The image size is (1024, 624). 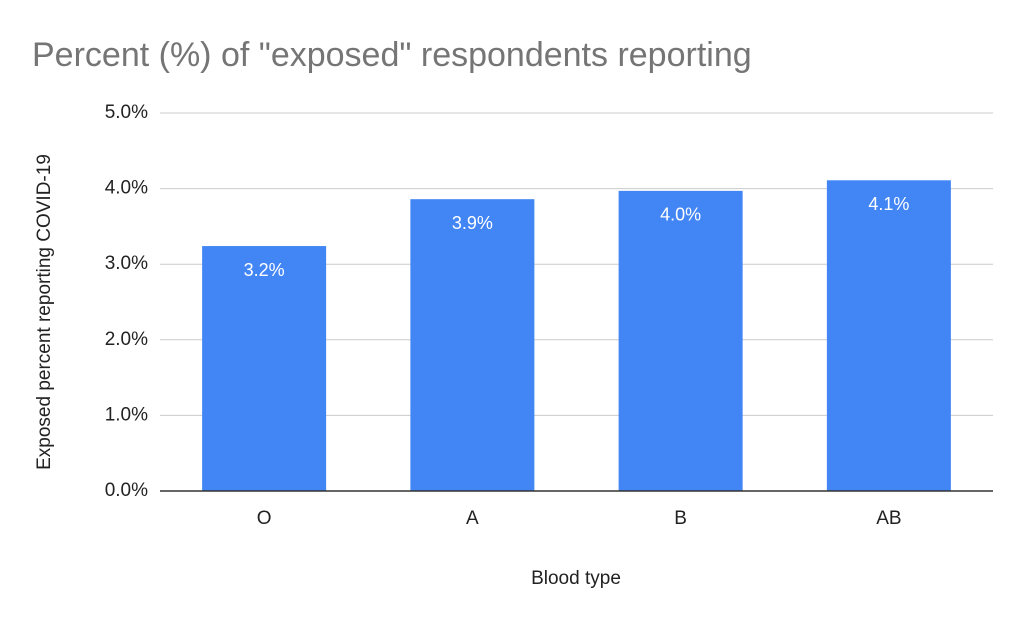 What do you see at coordinates (126, 490) in the screenshot?
I see `y-tick-label: 0.0%` at bounding box center [126, 490].